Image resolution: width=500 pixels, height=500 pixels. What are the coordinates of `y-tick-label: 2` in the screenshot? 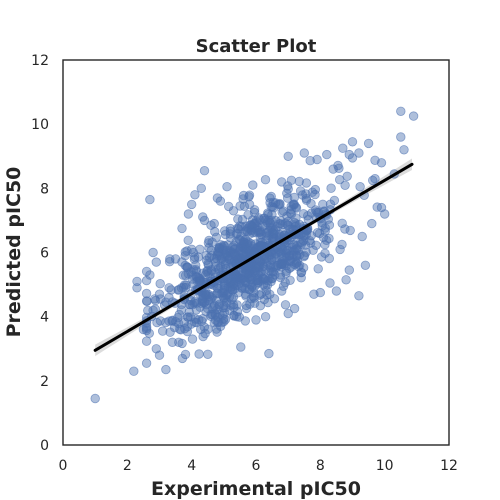 It's located at (44, 382).